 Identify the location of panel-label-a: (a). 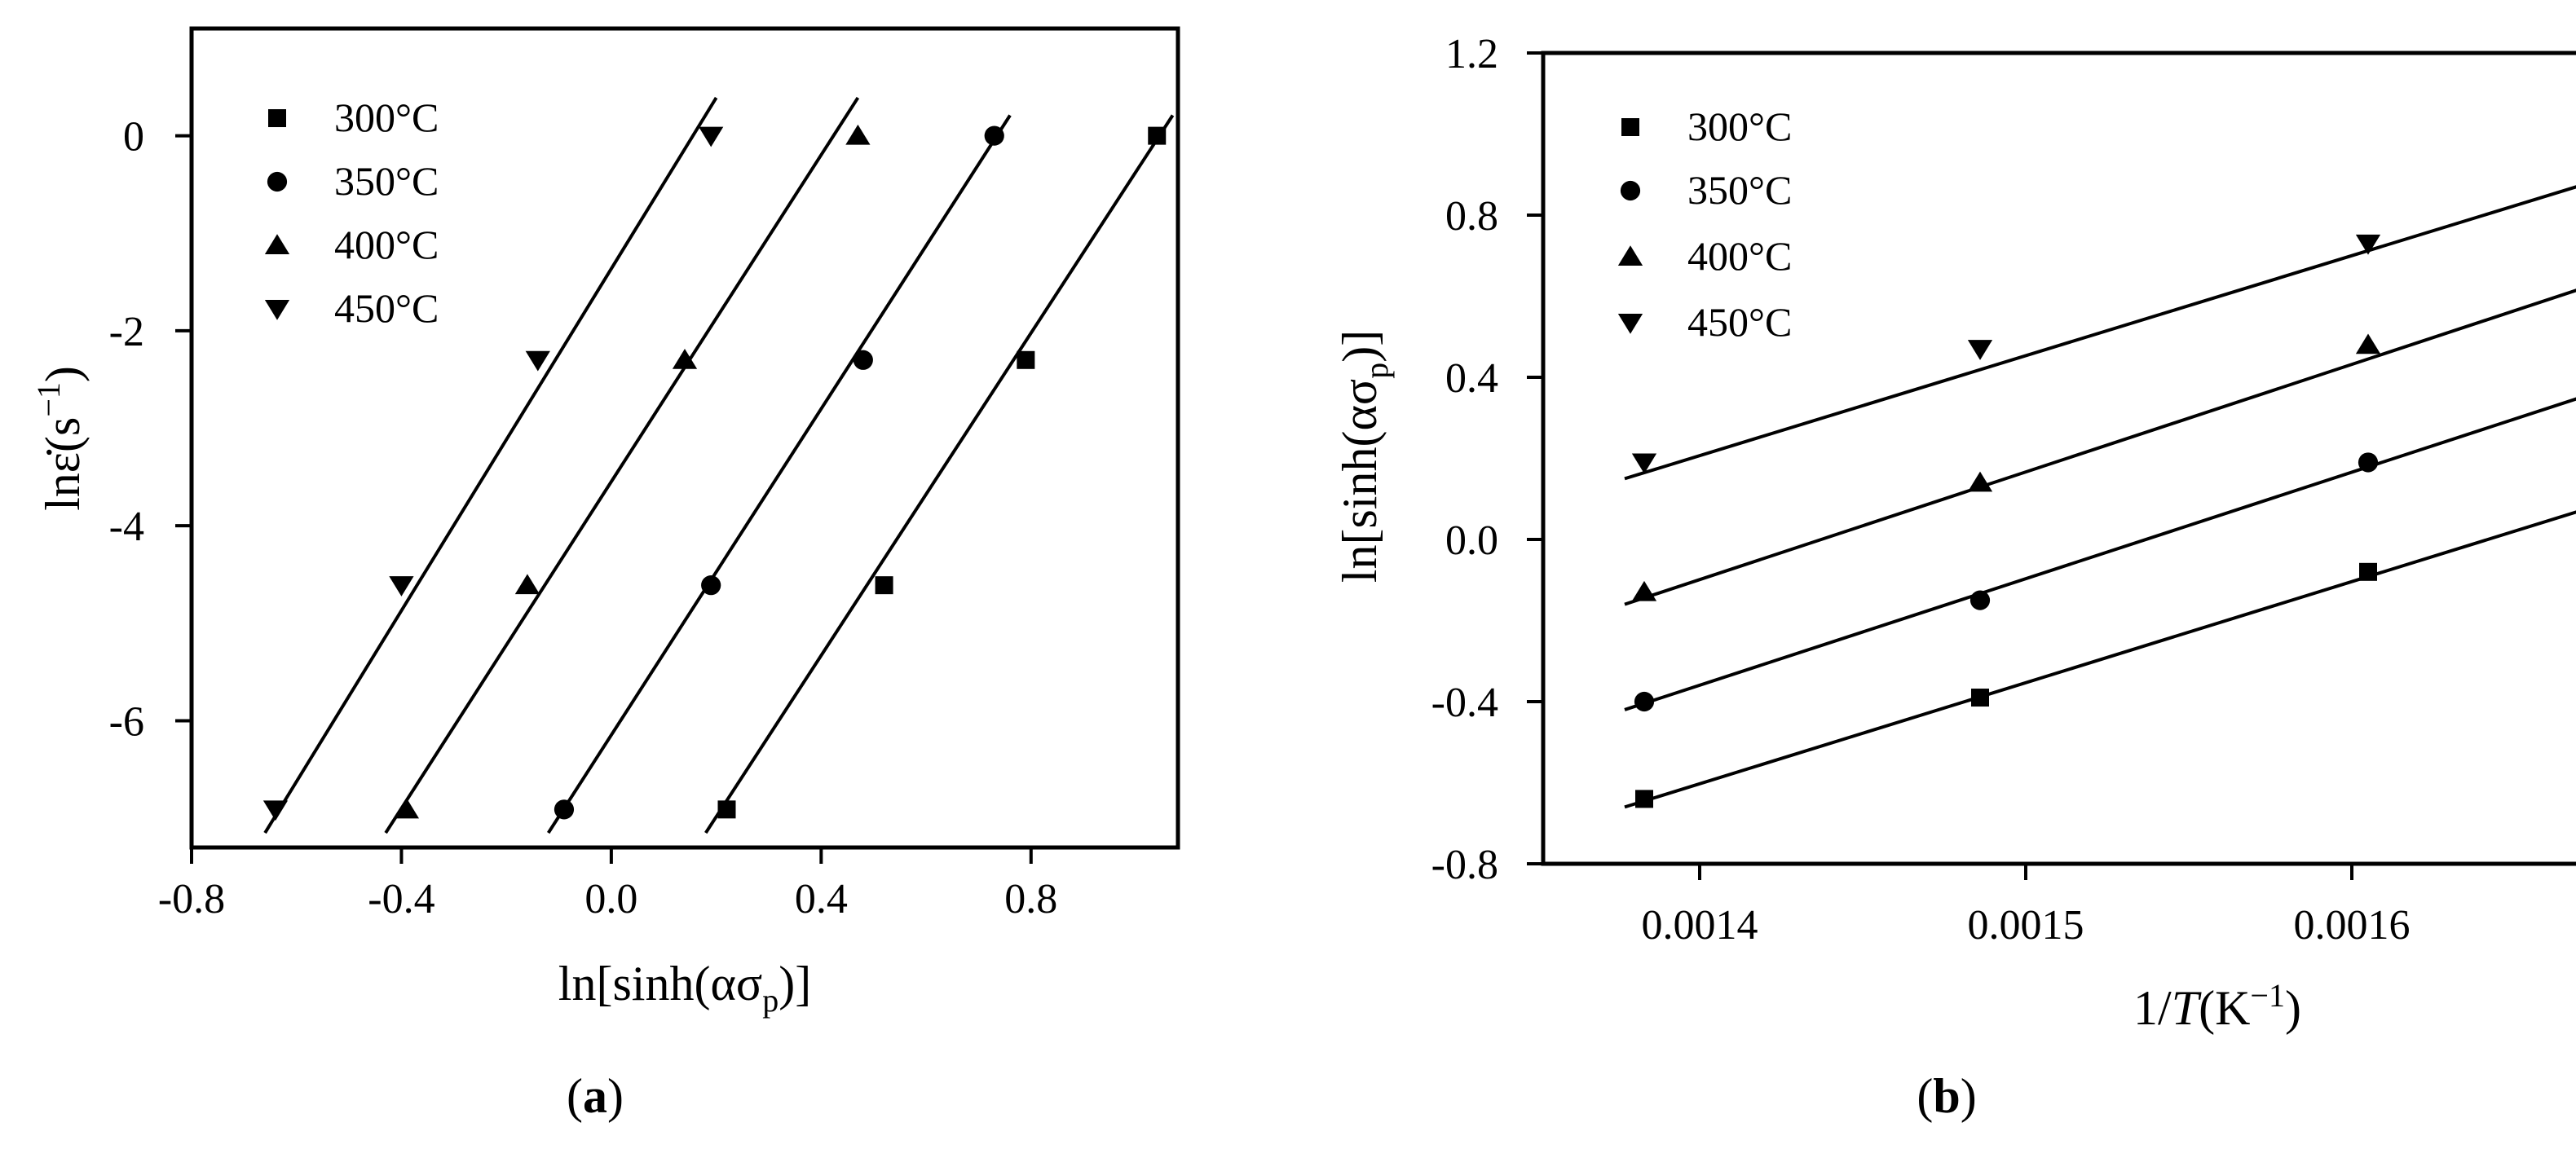
(595, 1096).